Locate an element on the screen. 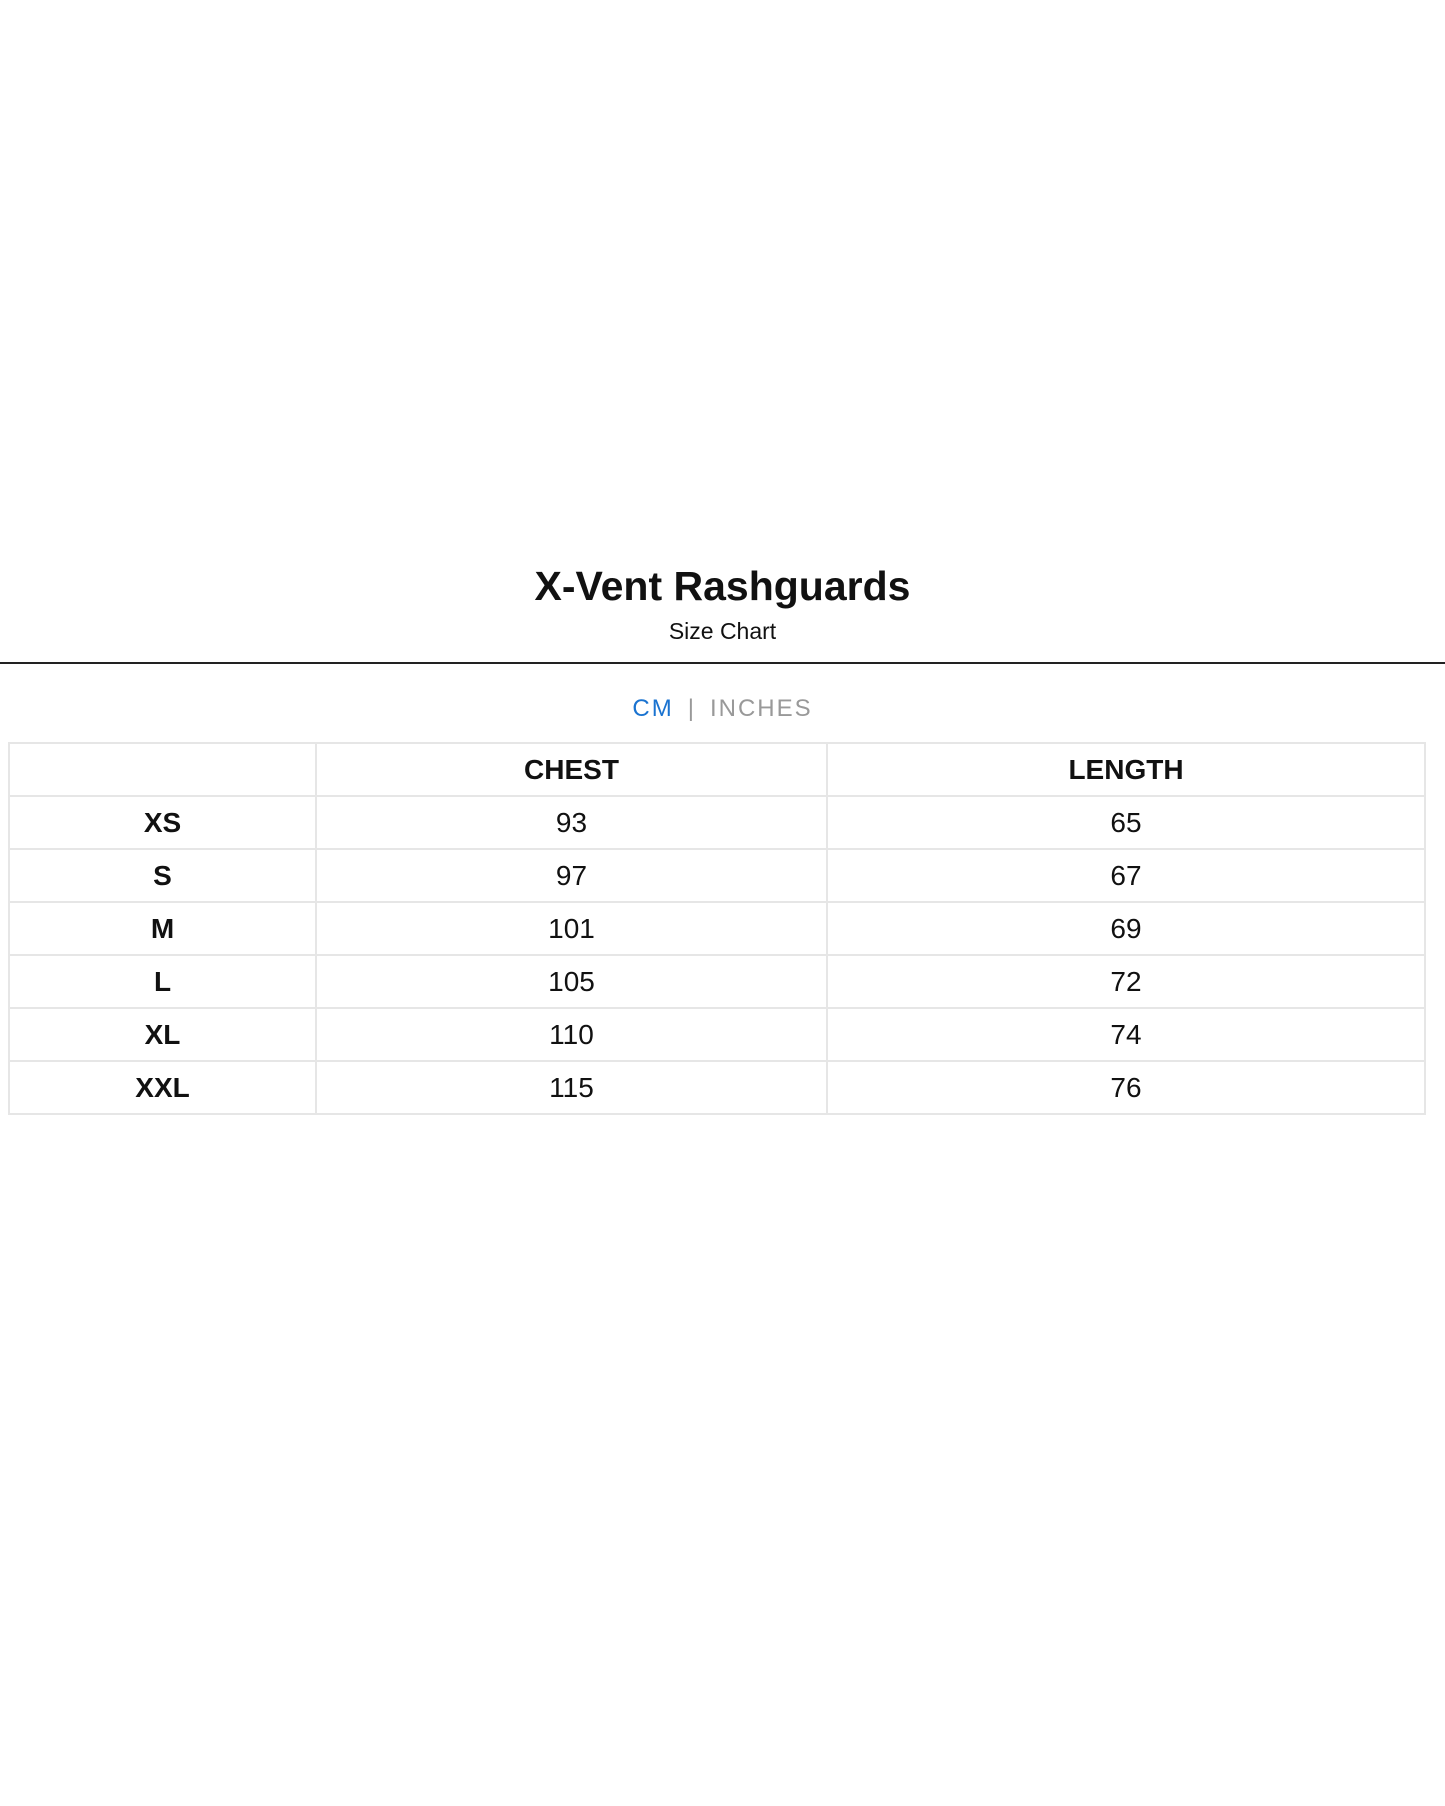 The height and width of the screenshot is (1806, 1445). unit-toggle: CM | INCHES is located at coordinates (722, 709).